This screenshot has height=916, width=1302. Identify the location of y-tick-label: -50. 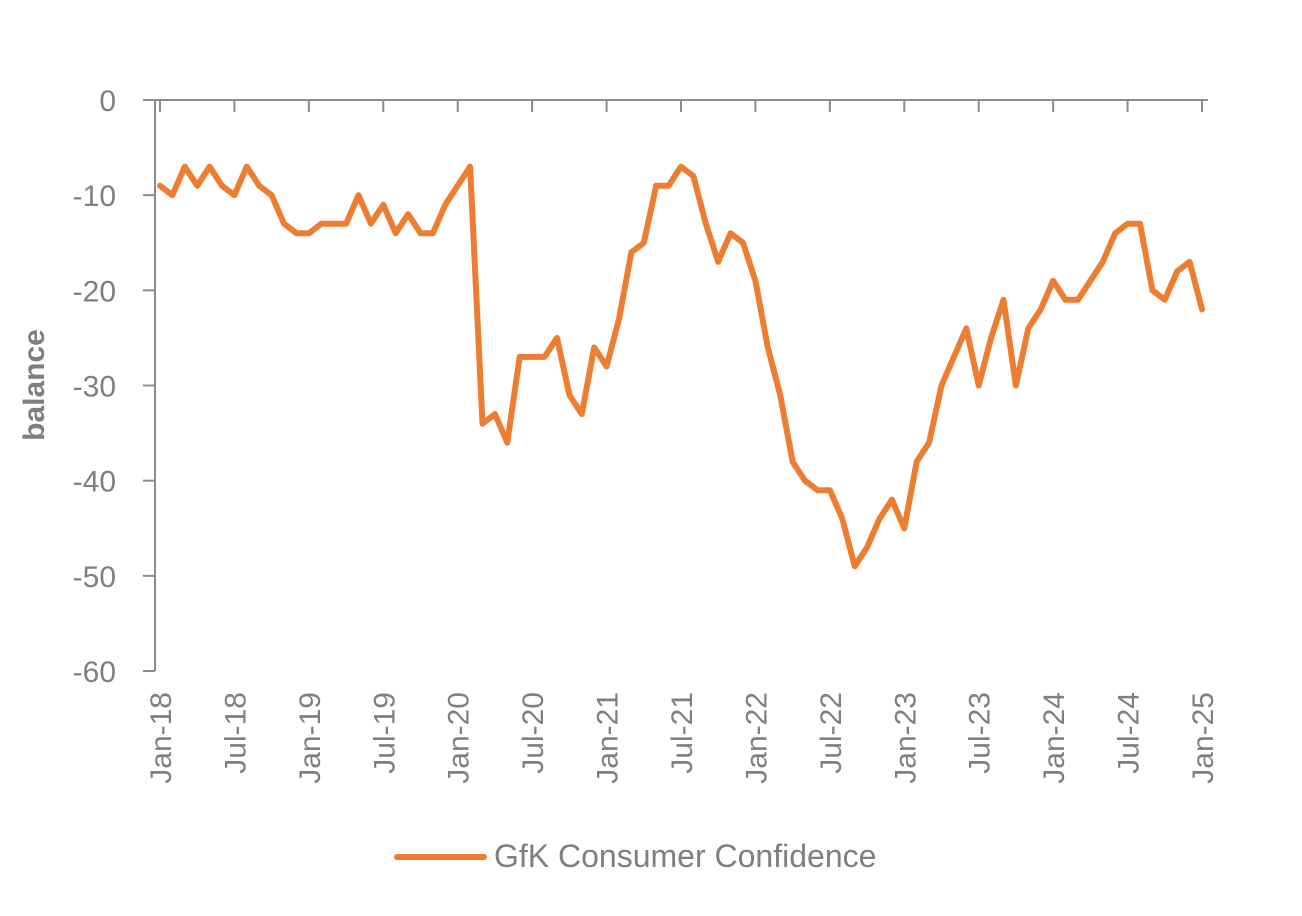
(94, 577).